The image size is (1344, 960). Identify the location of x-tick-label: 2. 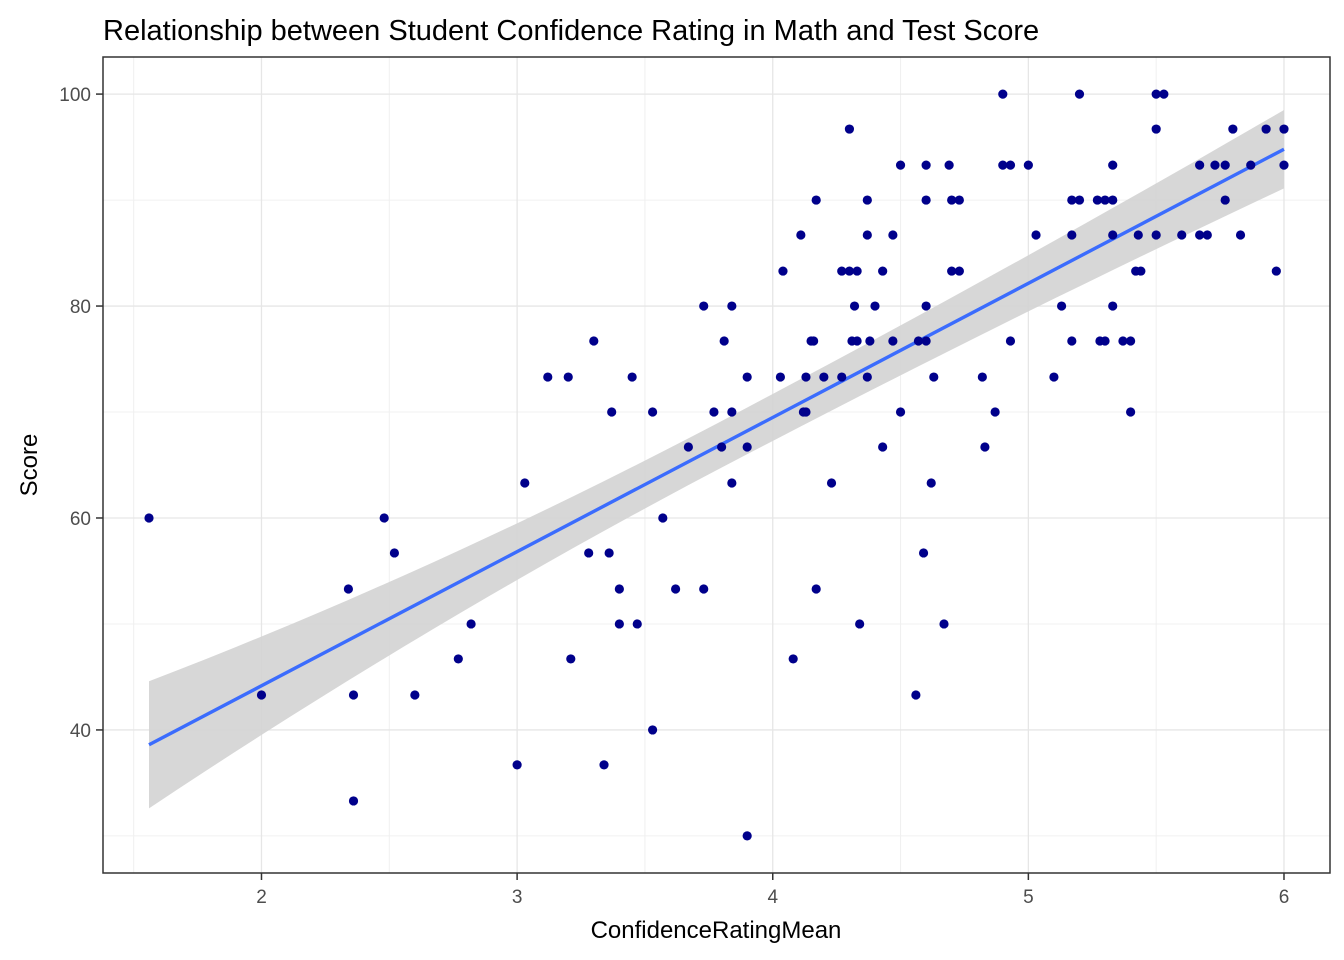
(261, 897).